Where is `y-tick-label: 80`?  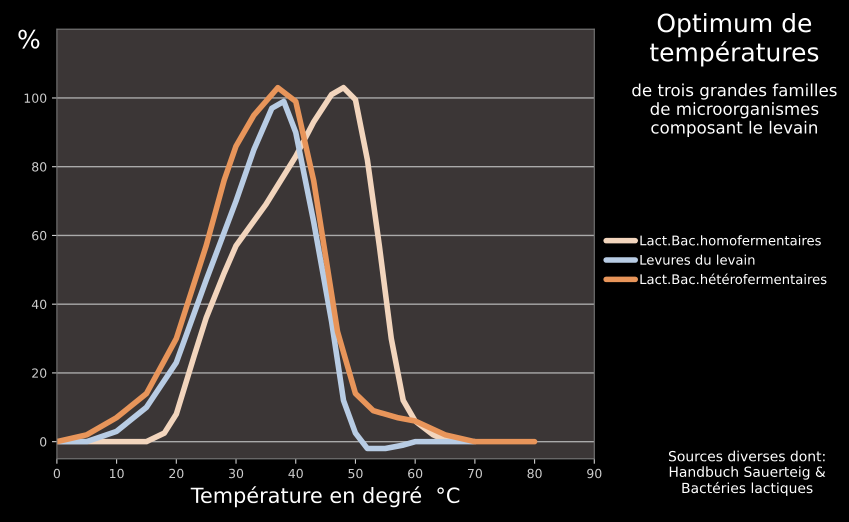 y-tick-label: 80 is located at coordinates (39, 167).